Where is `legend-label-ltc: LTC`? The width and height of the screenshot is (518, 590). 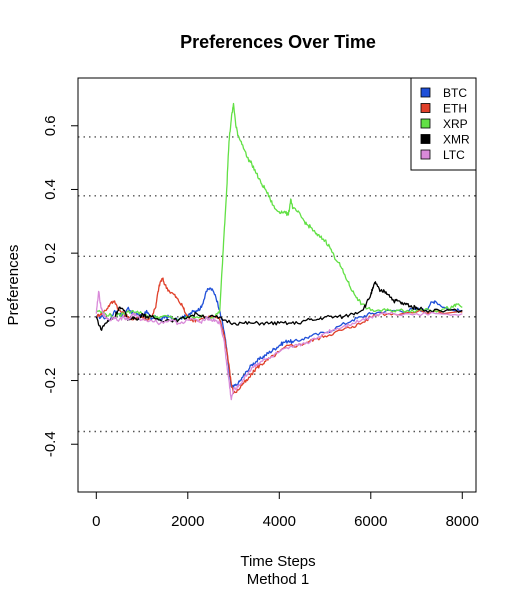 legend-label-ltc: LTC is located at coordinates (454, 155).